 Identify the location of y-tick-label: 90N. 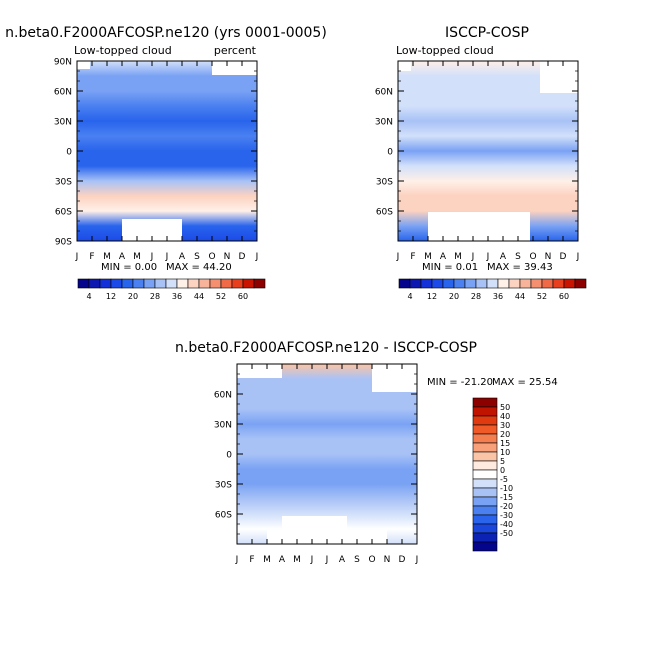
(63, 63).